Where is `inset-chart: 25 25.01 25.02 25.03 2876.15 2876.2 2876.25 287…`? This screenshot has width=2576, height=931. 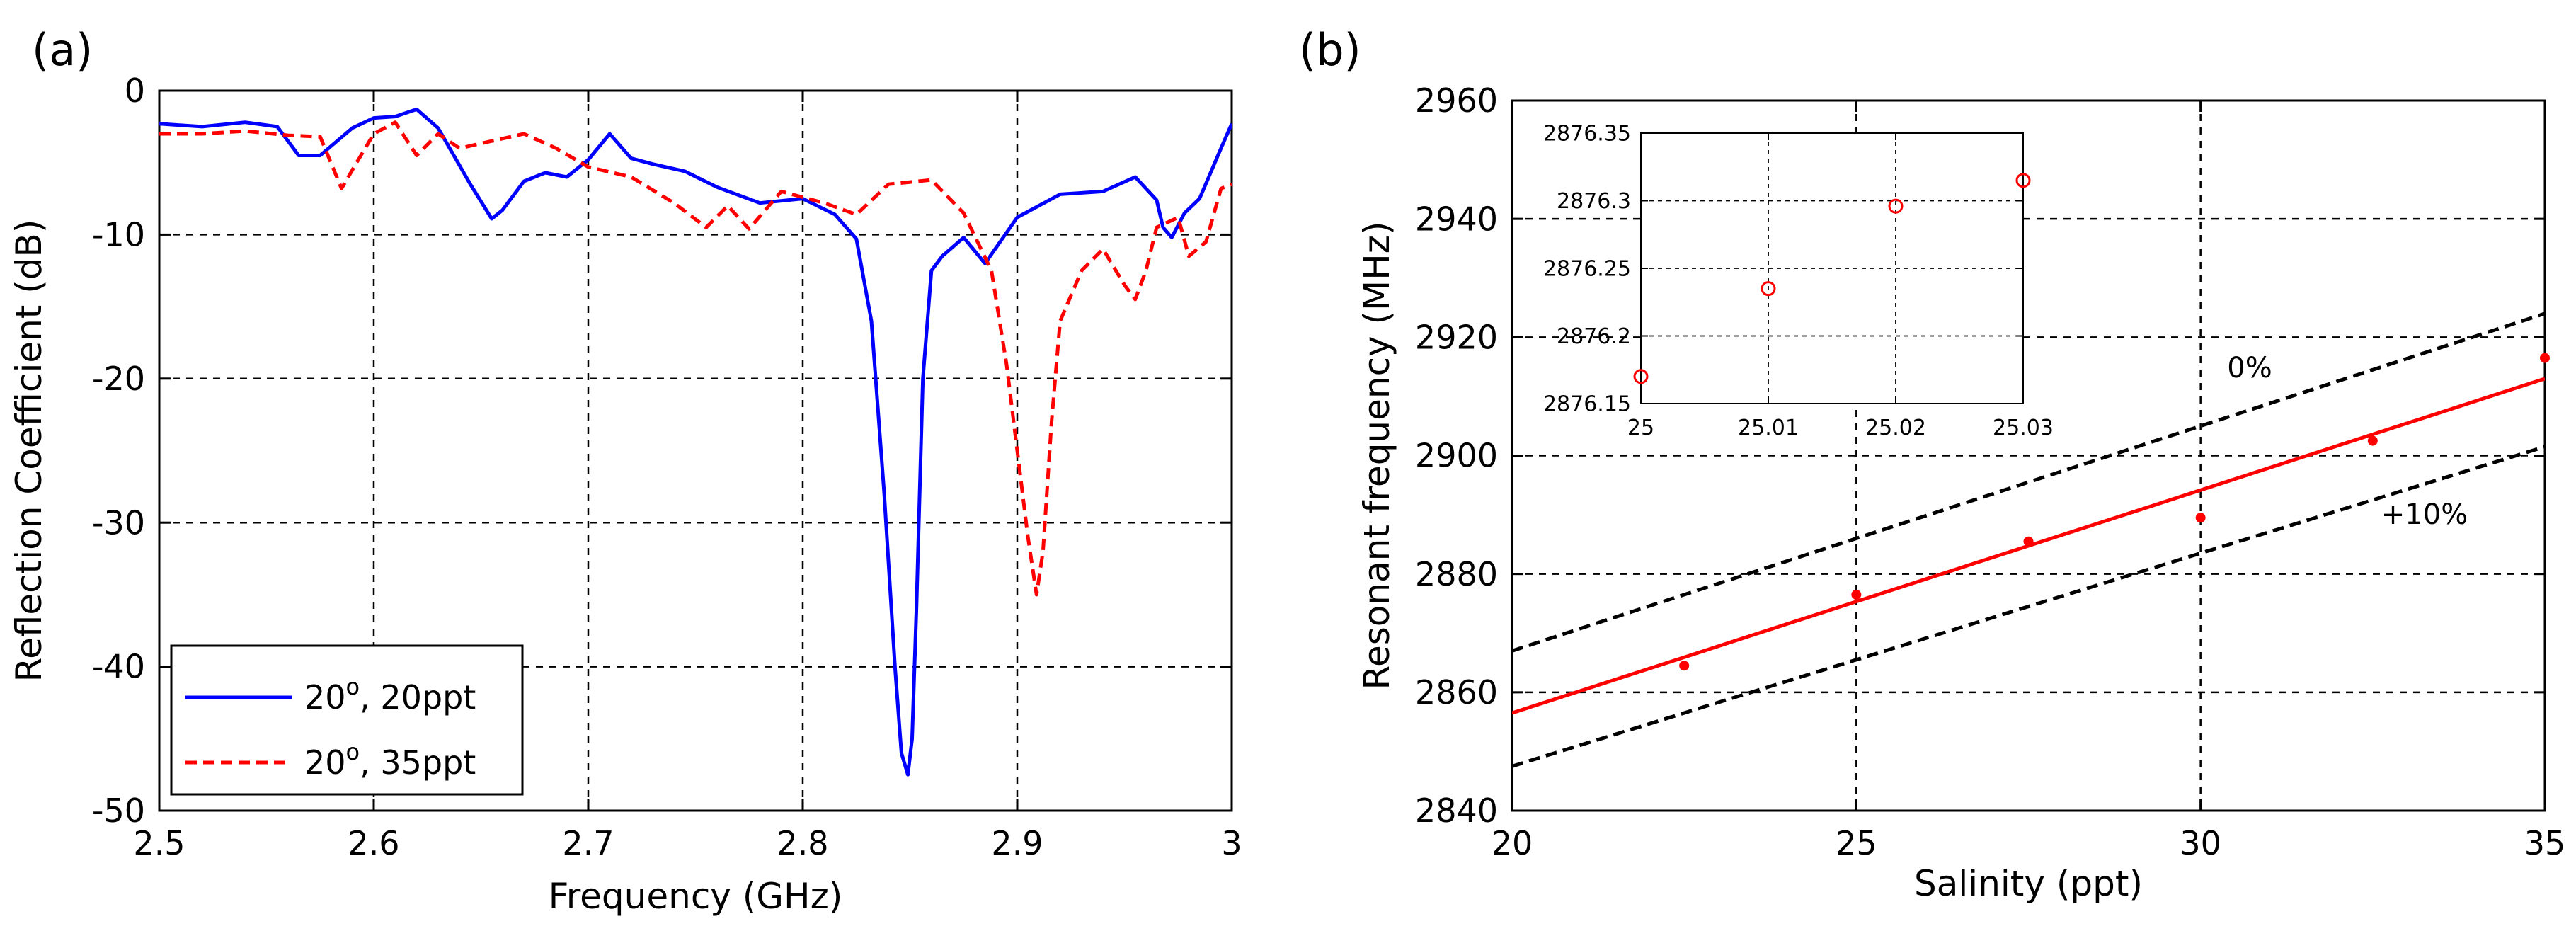 inset-chart: 25 25.01 25.02 25.03 2876.15 2876.2 2876.25 287… is located at coordinates (1798, 281).